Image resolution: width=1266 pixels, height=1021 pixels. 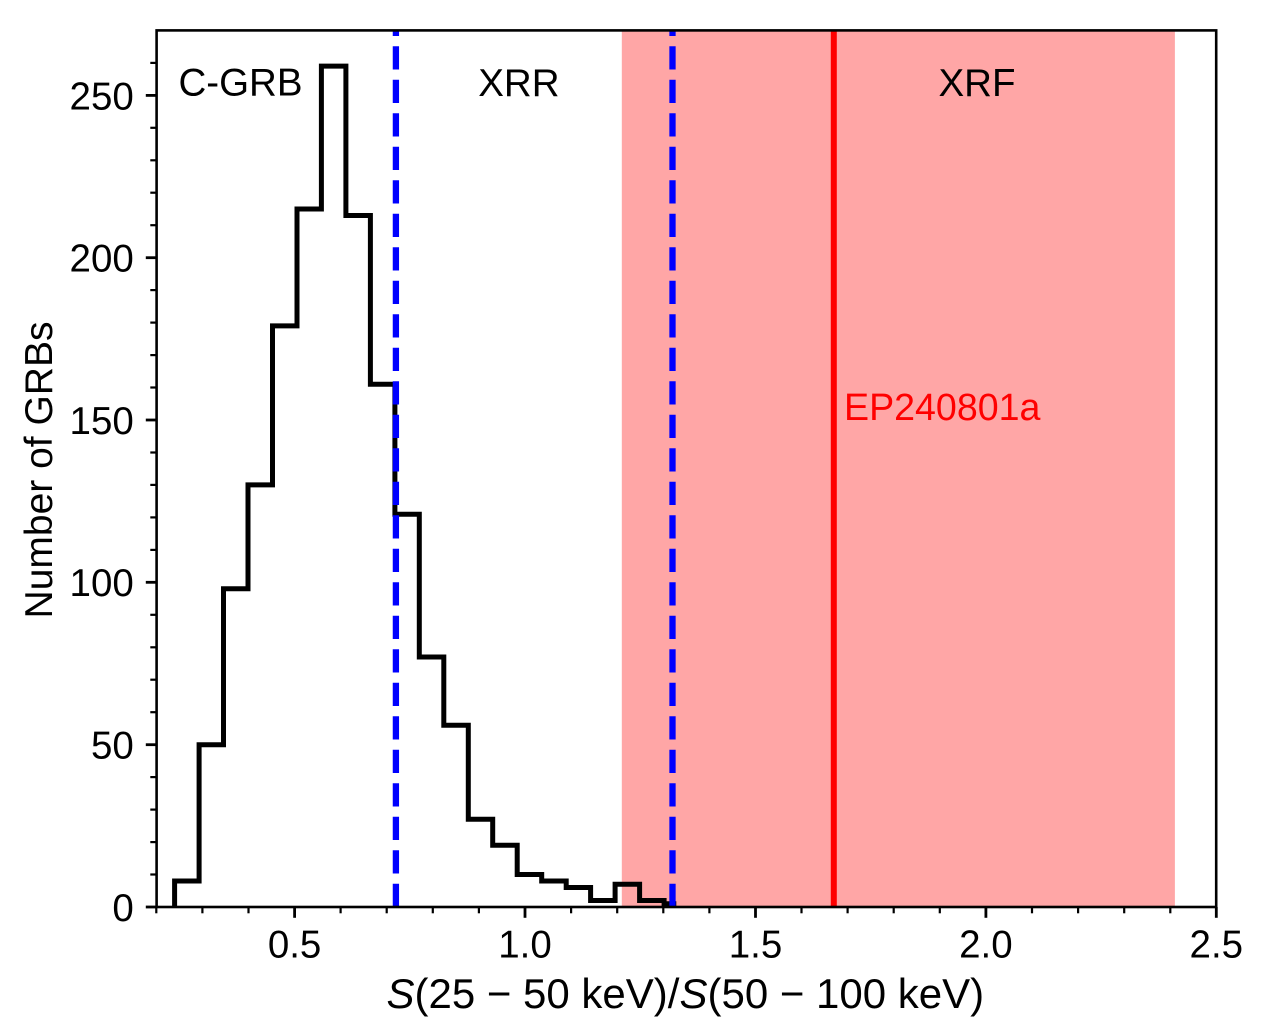 What do you see at coordinates (756, 945) in the screenshot?
I see `svg-text: 1.5` at bounding box center [756, 945].